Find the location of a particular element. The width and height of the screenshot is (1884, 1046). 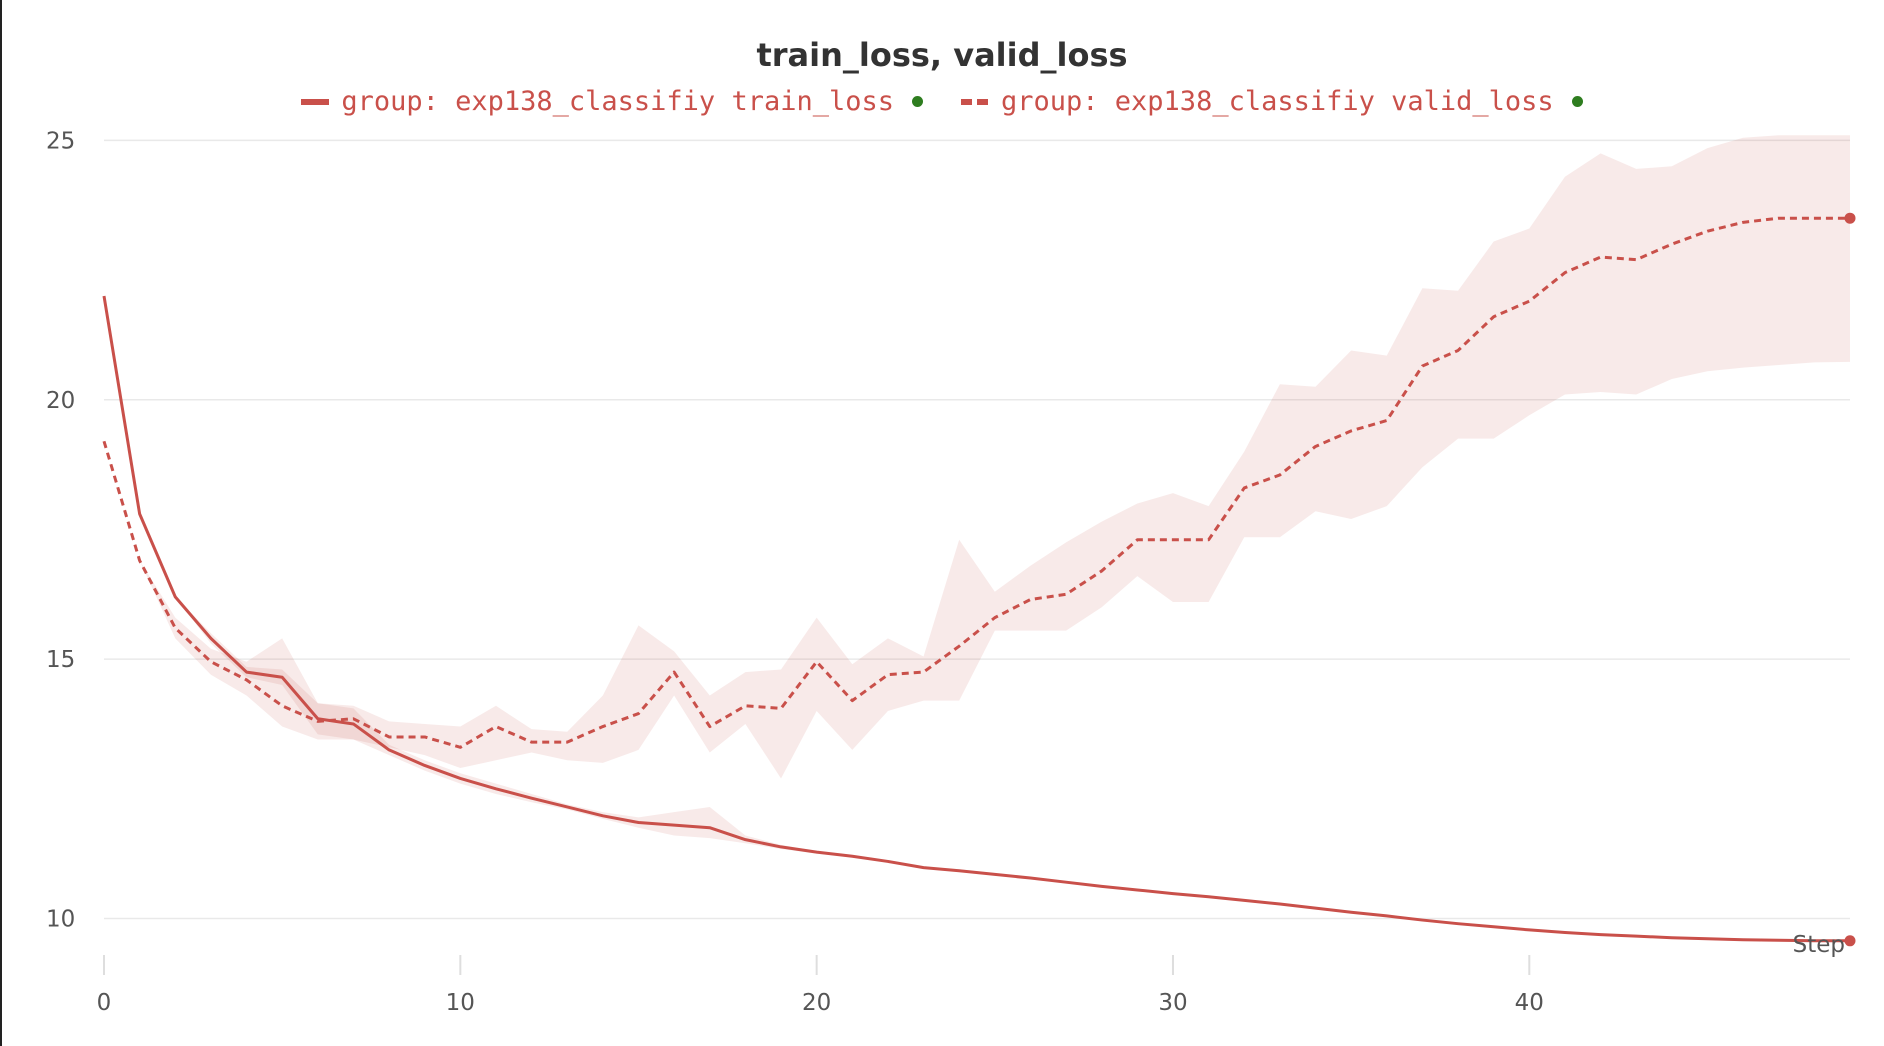

legend-label-train-loss: group: exp138_classifiy train_loss is located at coordinates (617, 101).